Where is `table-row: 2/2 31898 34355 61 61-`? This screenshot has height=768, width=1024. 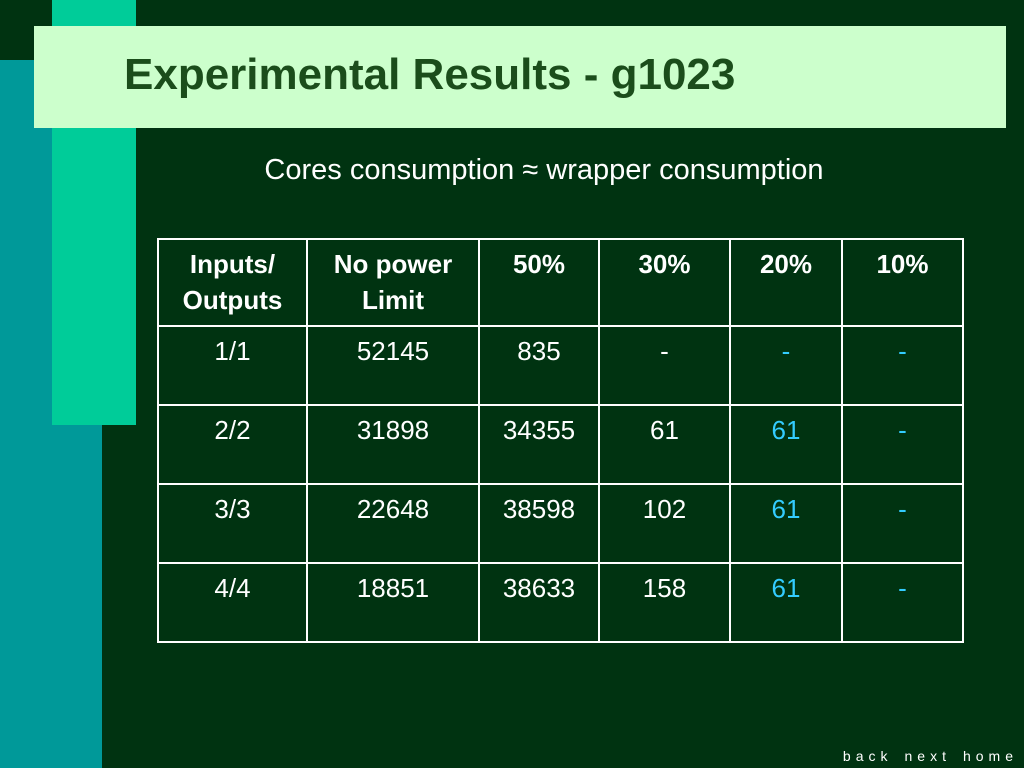
table-row: 2/2 31898 34355 61 61- is located at coordinates (560, 444).